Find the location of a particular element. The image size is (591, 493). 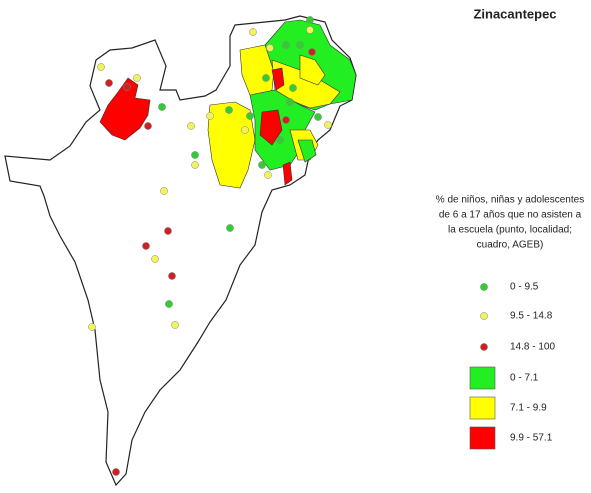

locality-red is located at coordinates (125, 109).